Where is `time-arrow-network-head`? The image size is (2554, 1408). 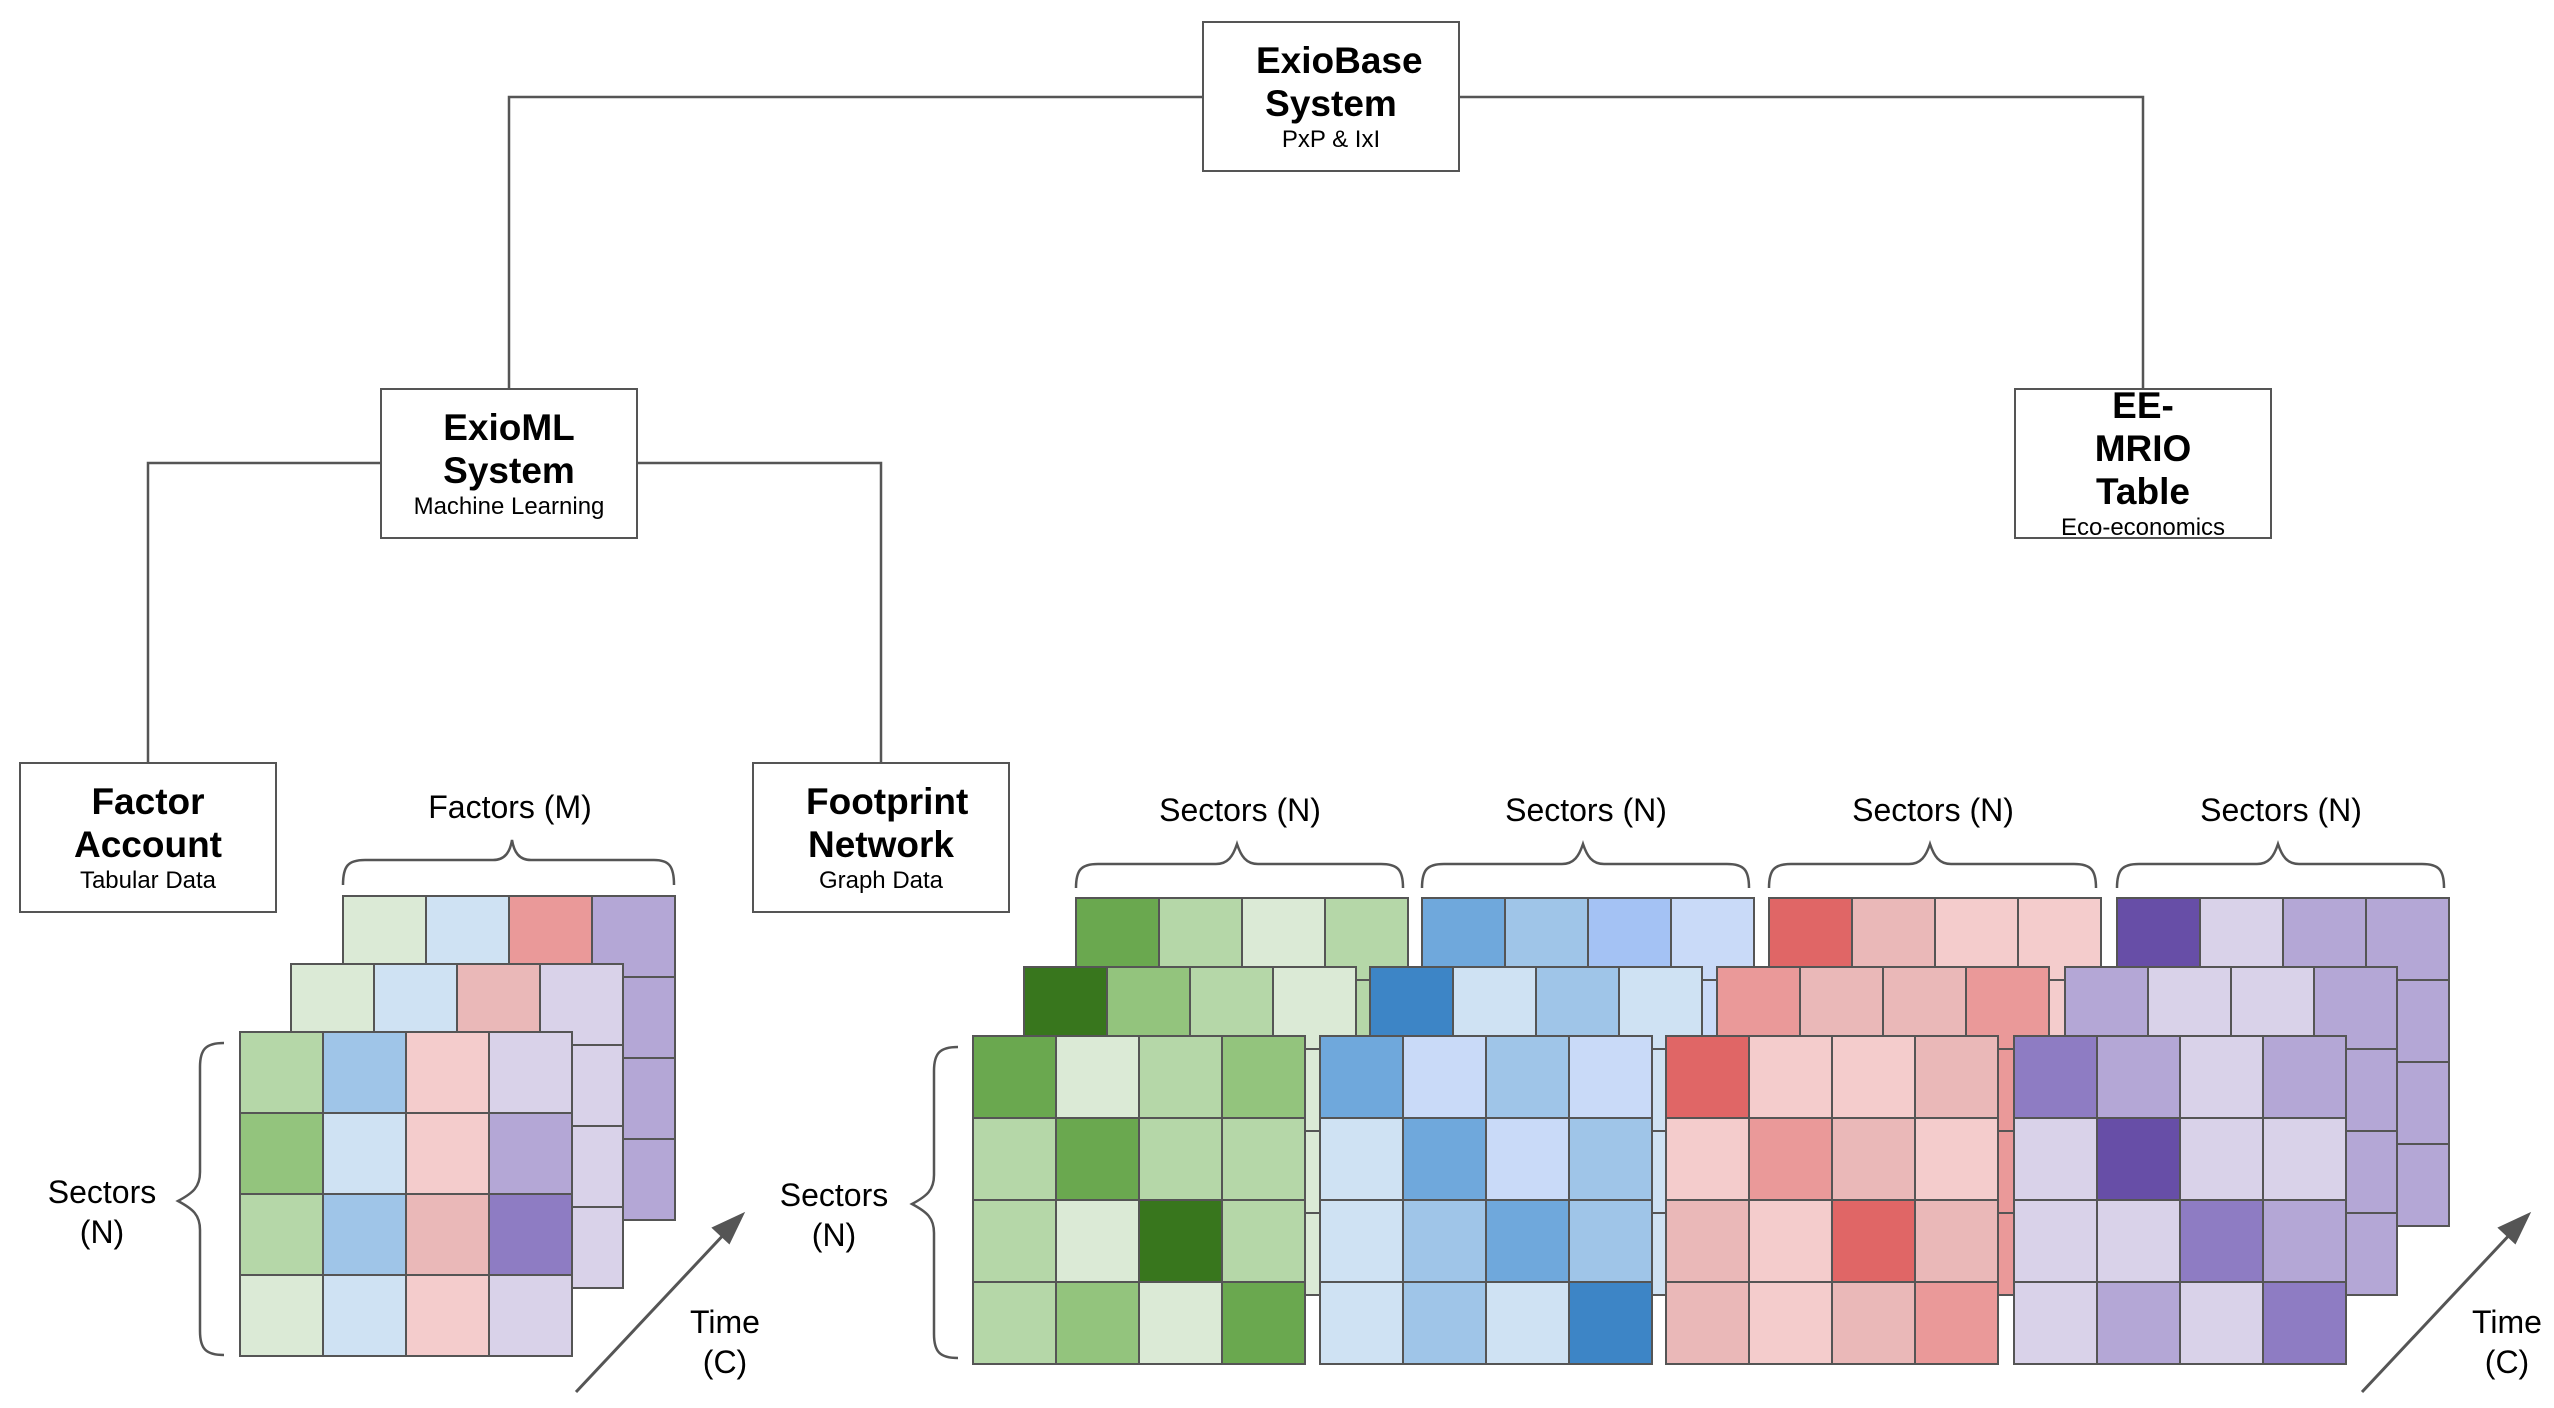 time-arrow-network-head is located at coordinates (2514, 1228).